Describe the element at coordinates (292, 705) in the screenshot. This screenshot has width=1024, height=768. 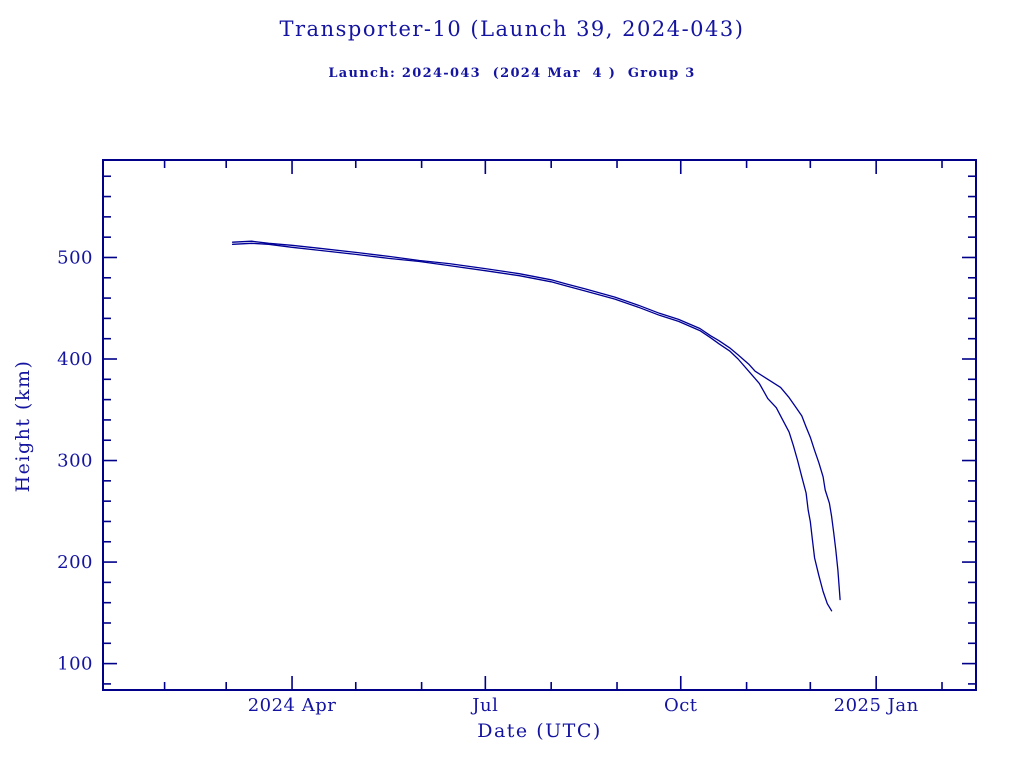
I see `x-tick-label: 2024 Apr` at that location.